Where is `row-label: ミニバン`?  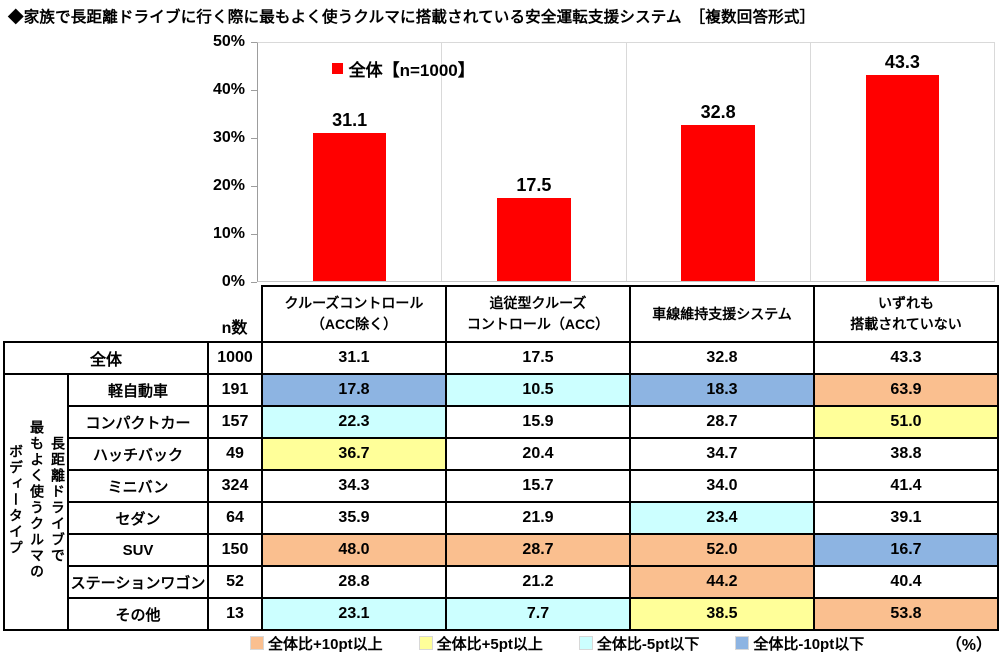 row-label: ミニバン is located at coordinates (138, 486).